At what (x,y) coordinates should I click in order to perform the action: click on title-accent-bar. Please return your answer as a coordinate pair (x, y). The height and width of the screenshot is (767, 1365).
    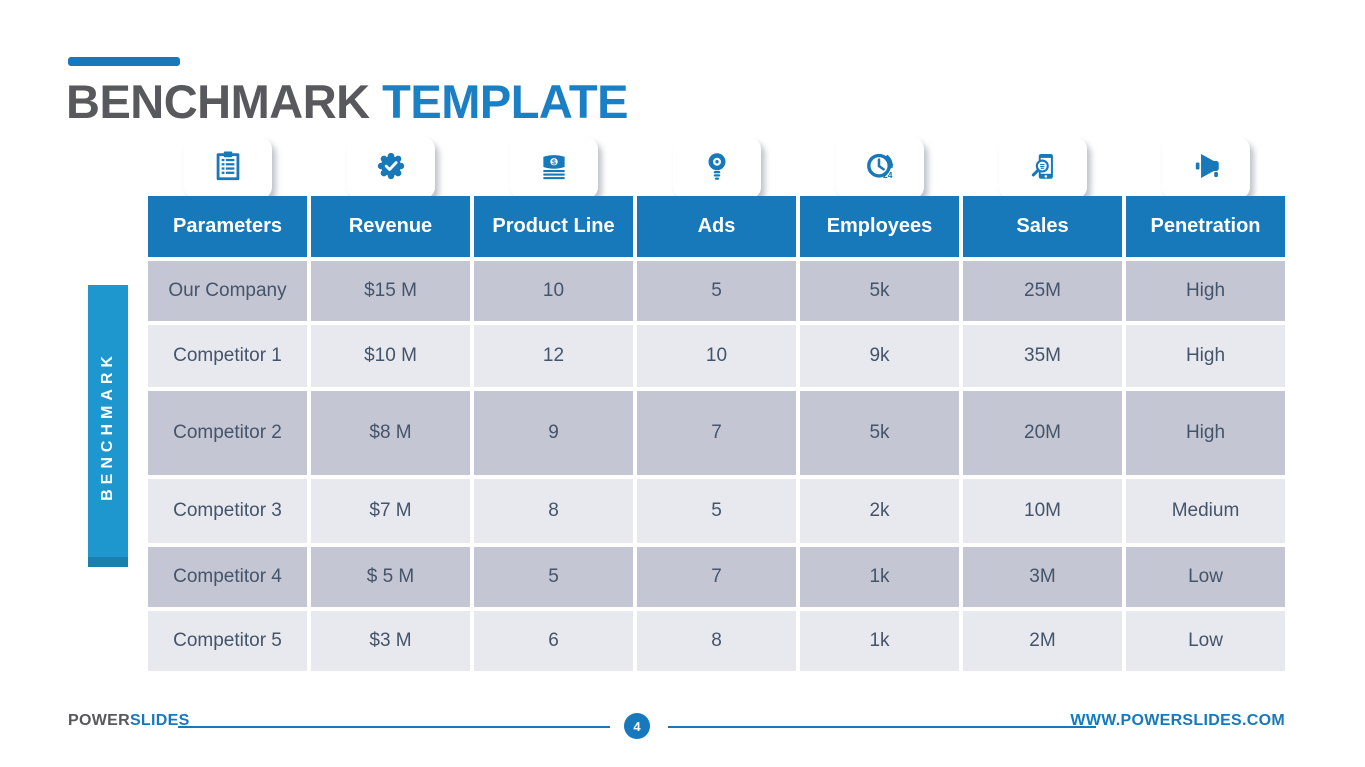
    Looking at the image, I should click on (124, 61).